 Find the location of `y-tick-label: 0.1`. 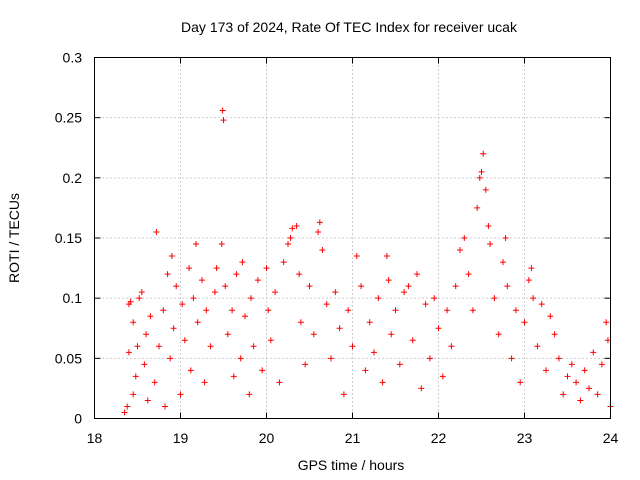

y-tick-label: 0.1 is located at coordinates (73, 298).